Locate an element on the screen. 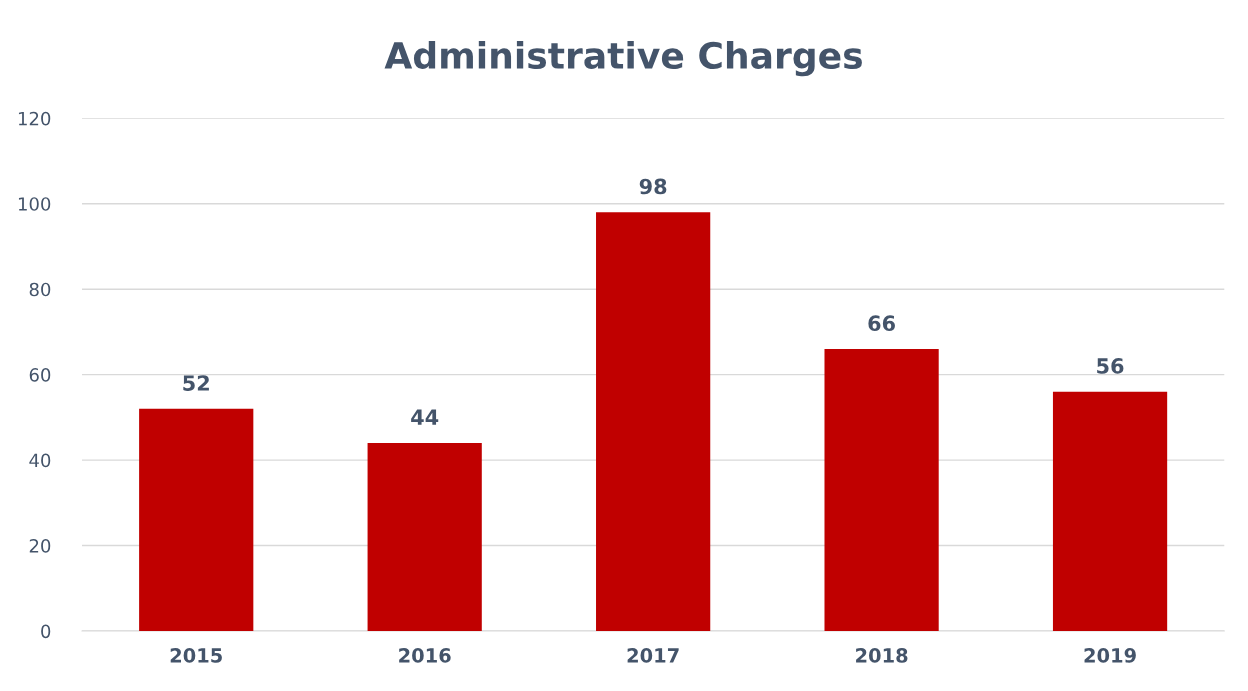 This screenshot has width=1248, height=691. x-tick-label: 2016 is located at coordinates (425, 655).